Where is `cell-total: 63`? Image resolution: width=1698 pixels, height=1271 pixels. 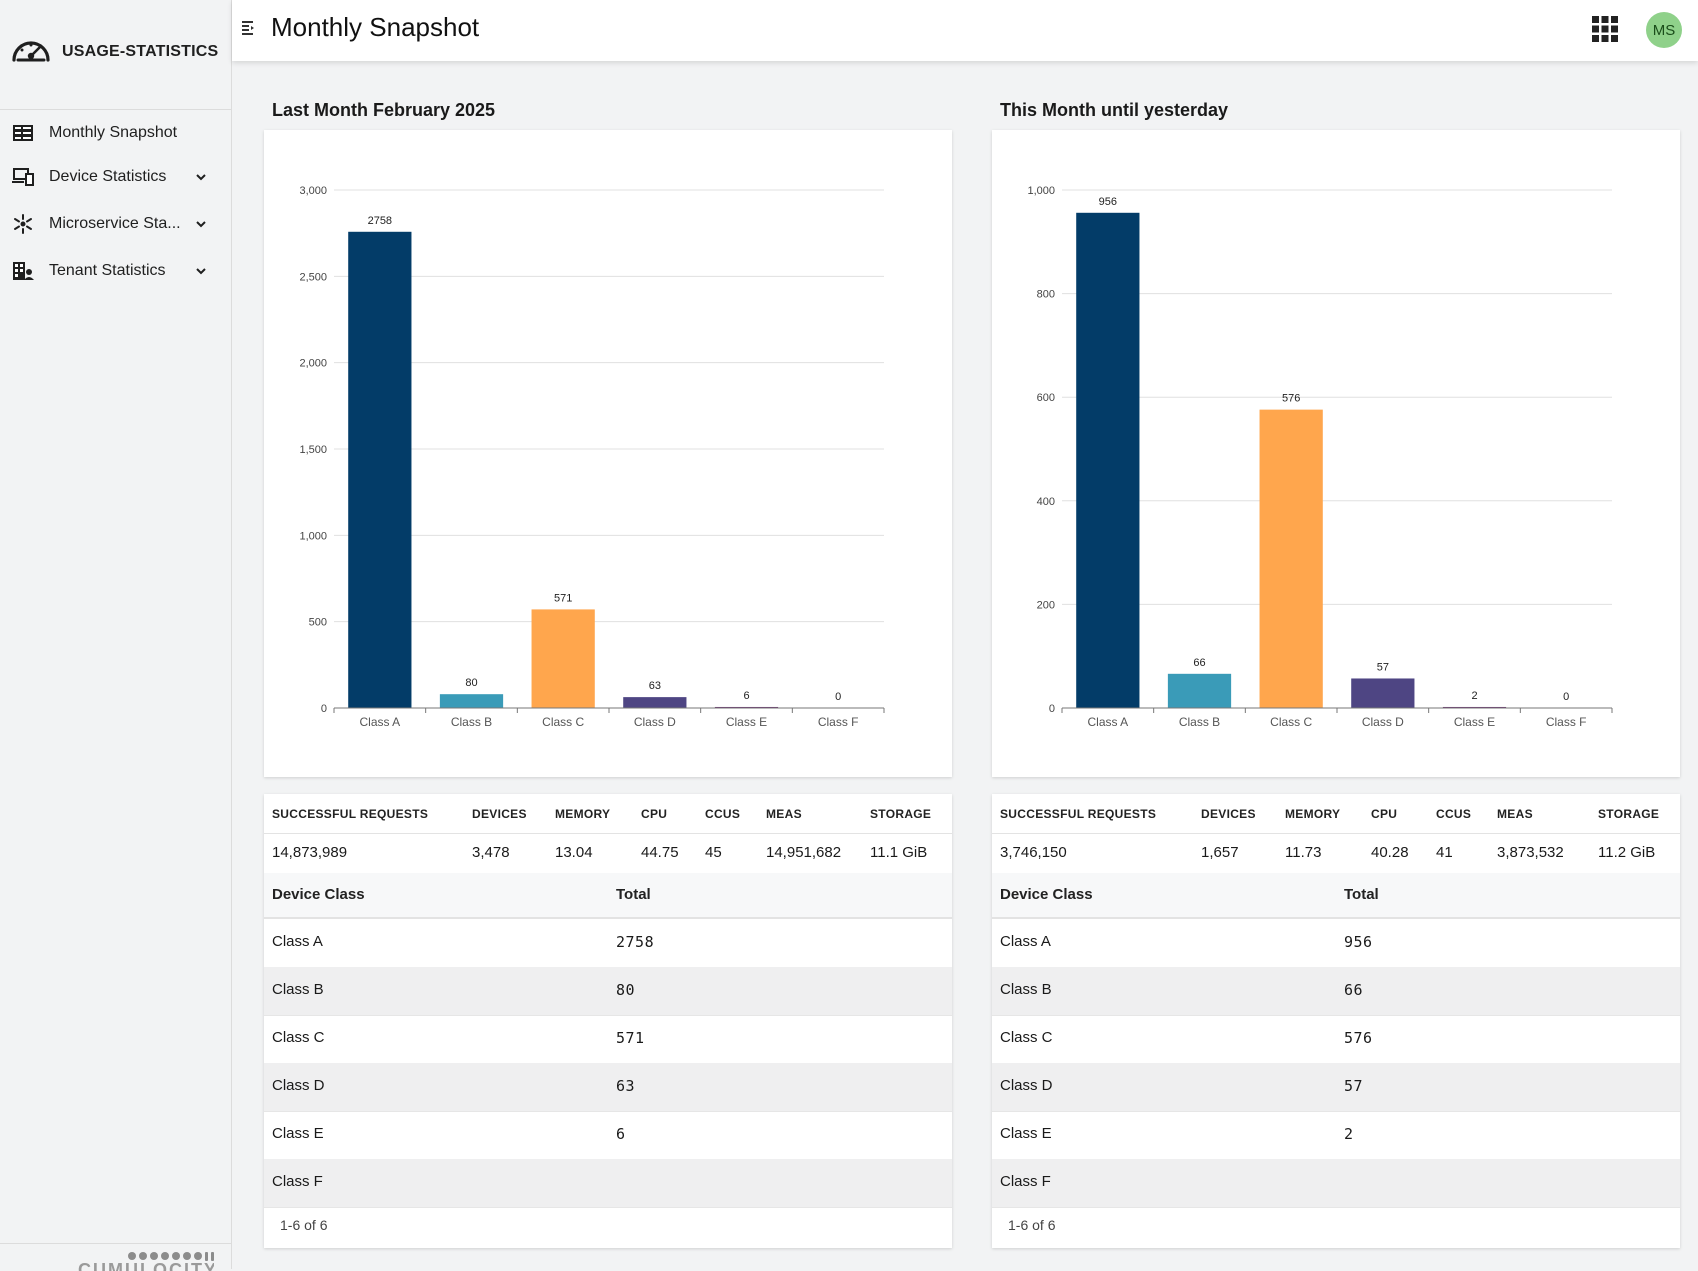 cell-total: 63 is located at coordinates (626, 1086).